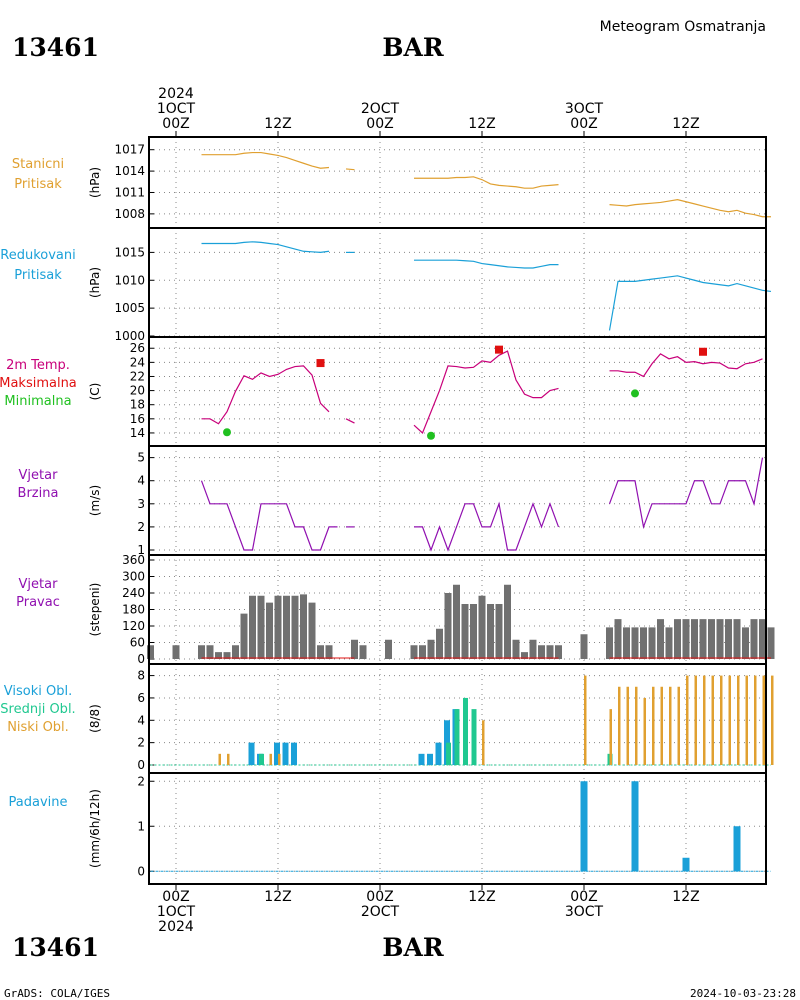  Describe the element at coordinates (137, 643) in the screenshot. I see `y-tick-label: 60` at that location.